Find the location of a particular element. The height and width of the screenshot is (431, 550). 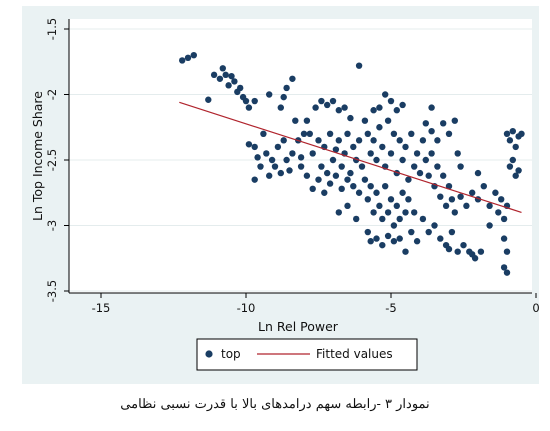

legend: top Fitted values is located at coordinates (307, 354).